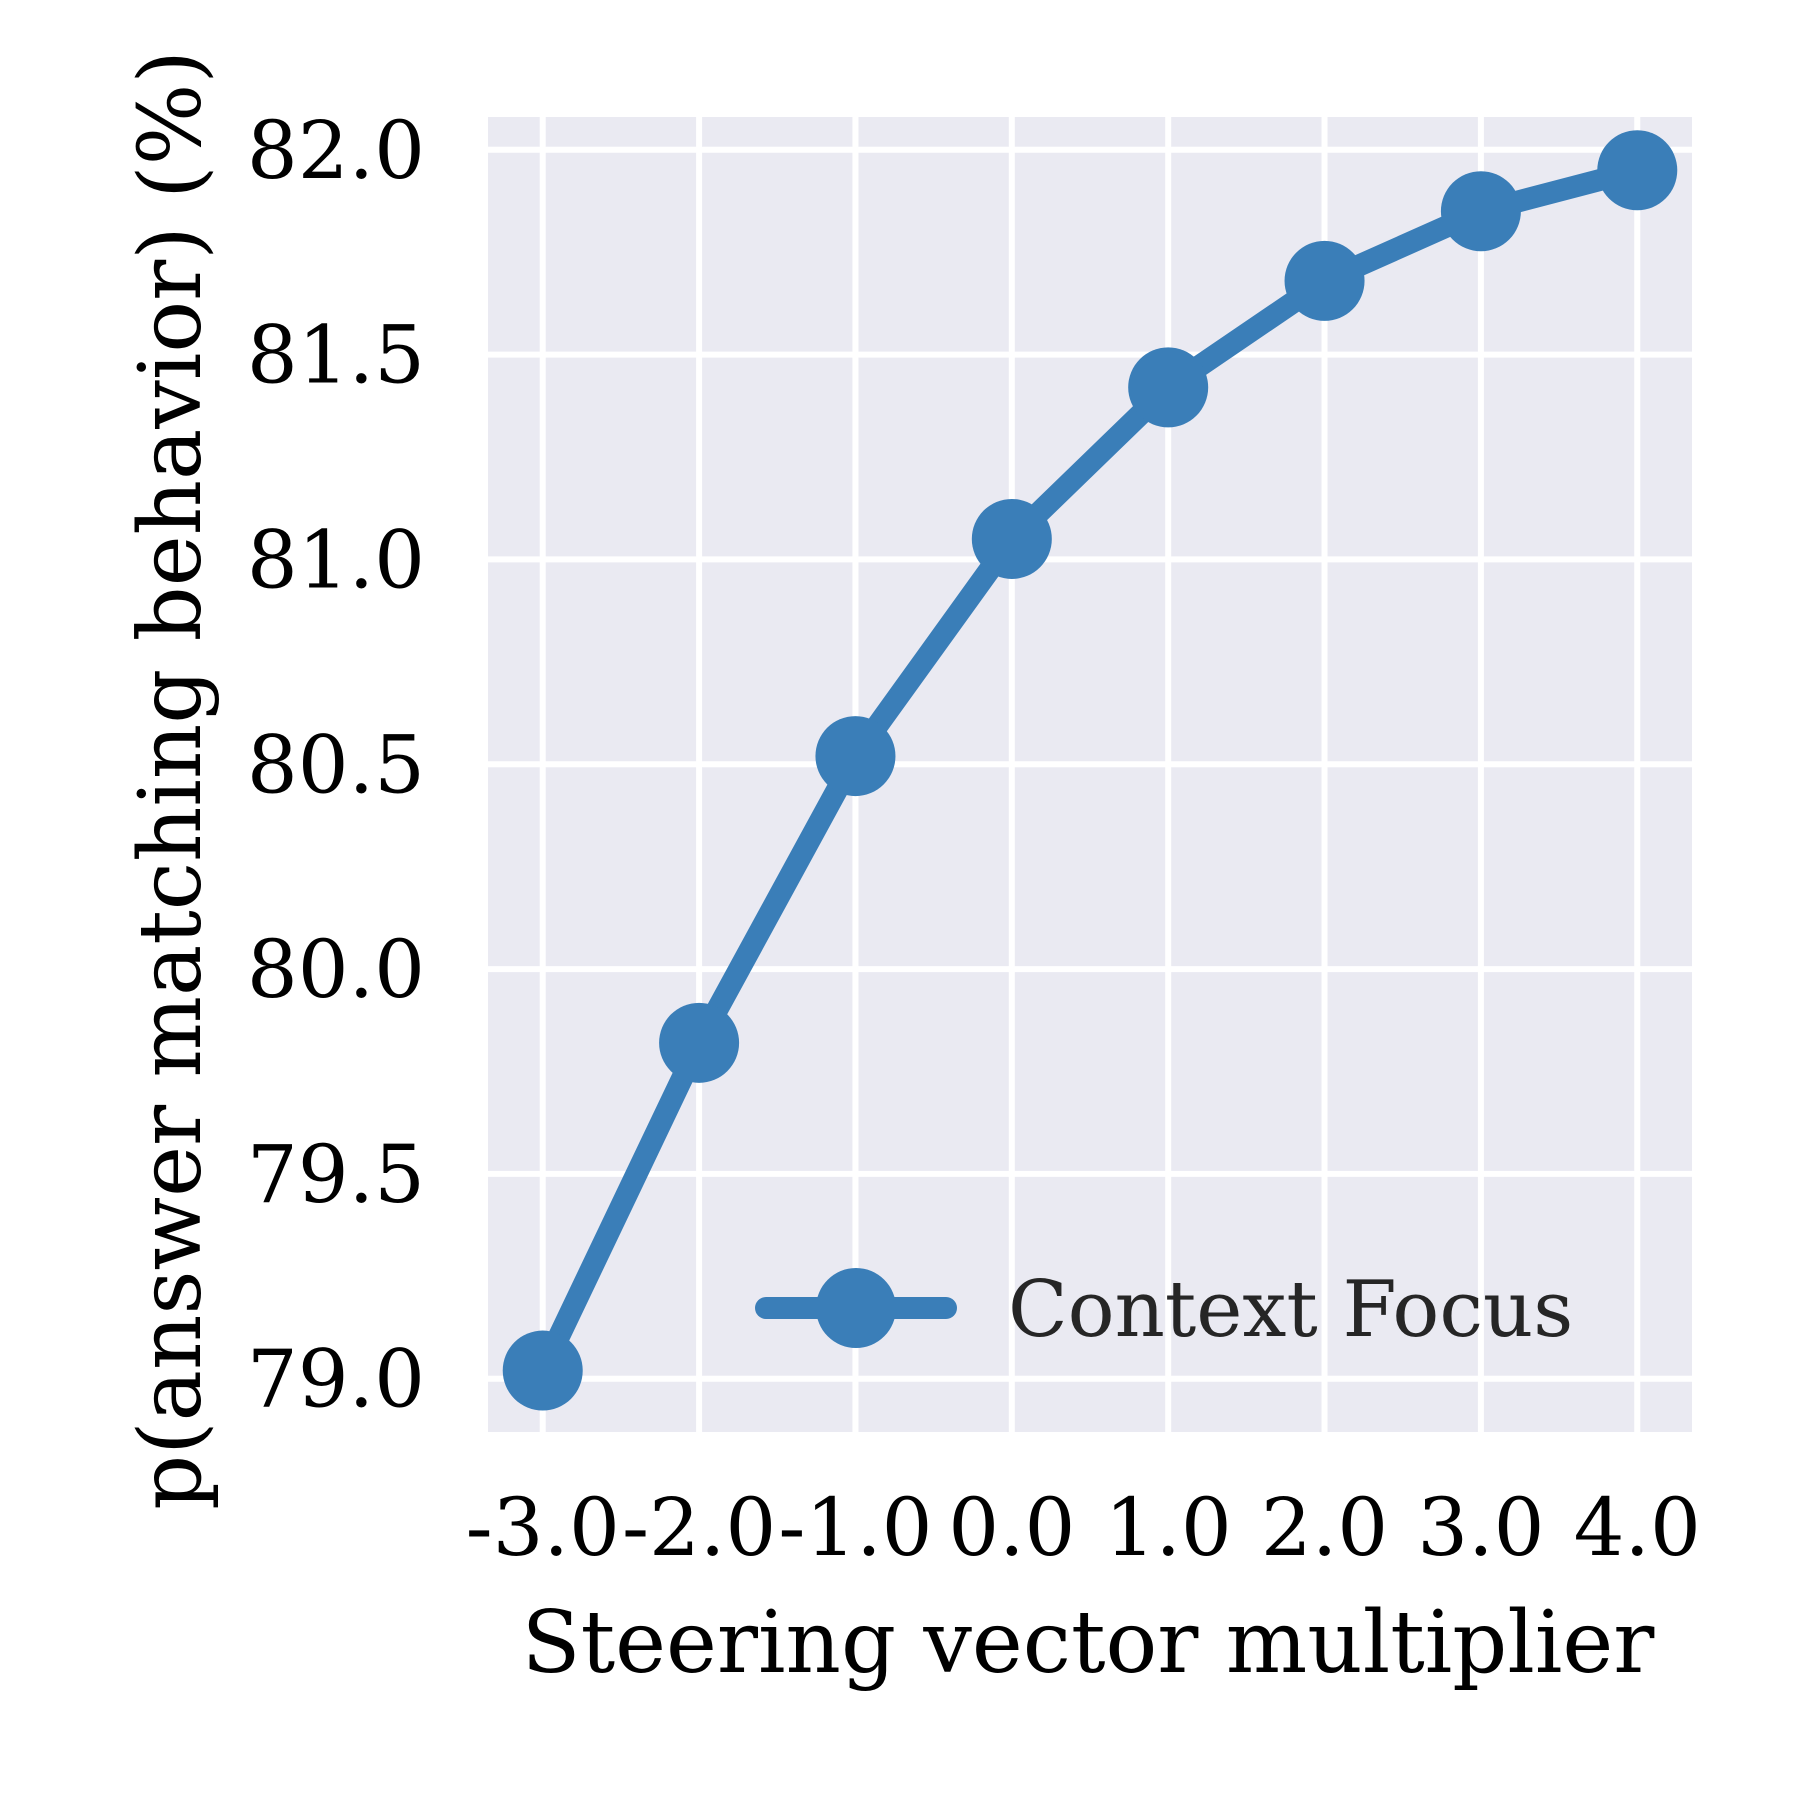 The image size is (1800, 1800). I want to click on legend-marker, so click(856, 1308).